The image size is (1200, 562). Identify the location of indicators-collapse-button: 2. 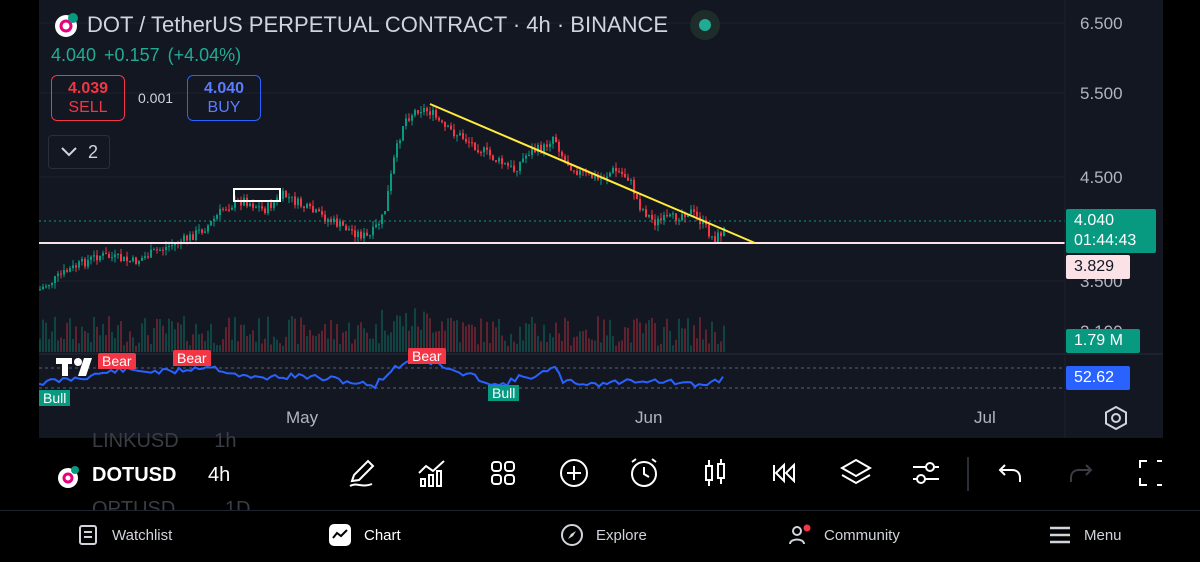
(79, 152).